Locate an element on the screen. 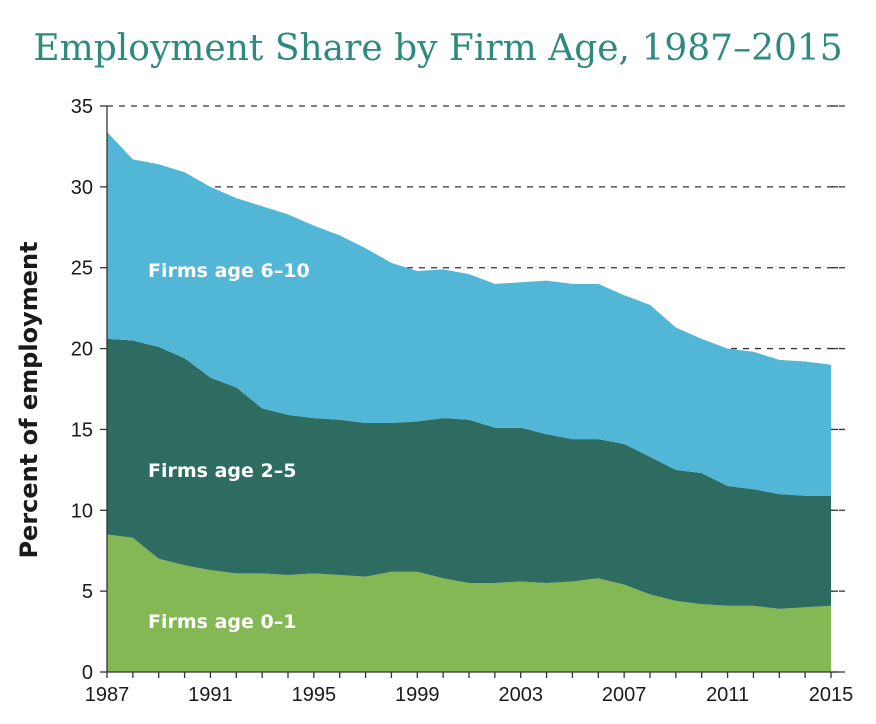  x-tick-label-1995: 1995 is located at coordinates (314, 695).